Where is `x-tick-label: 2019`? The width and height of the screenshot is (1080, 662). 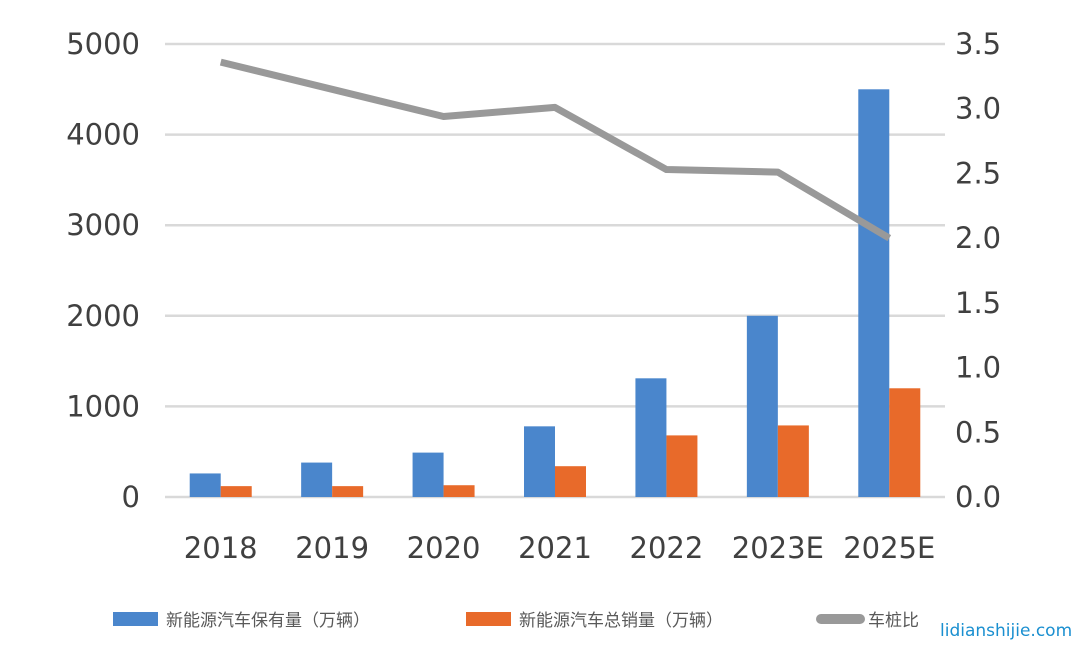
x-tick-label: 2019 is located at coordinates (332, 548).